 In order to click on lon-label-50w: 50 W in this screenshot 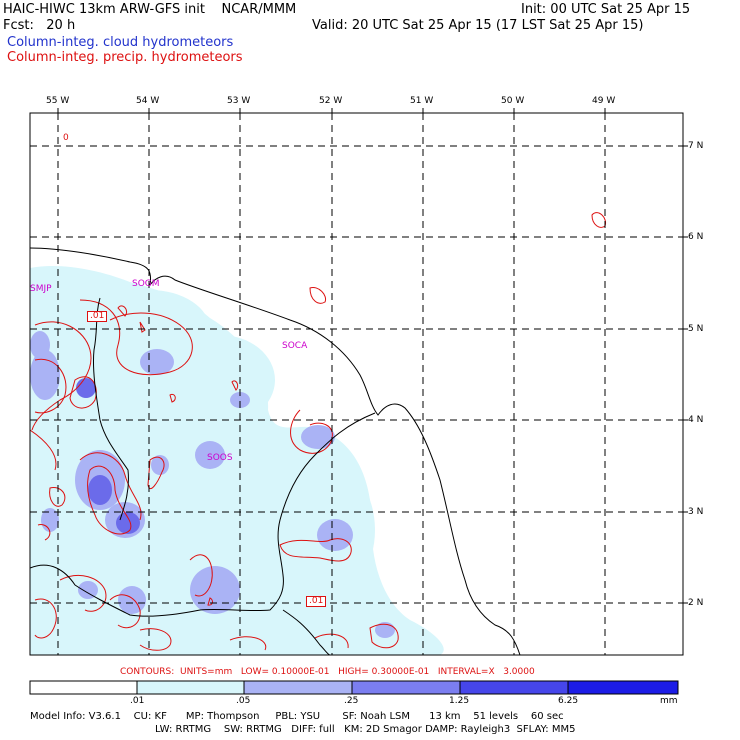, I will do `click(513, 101)`.